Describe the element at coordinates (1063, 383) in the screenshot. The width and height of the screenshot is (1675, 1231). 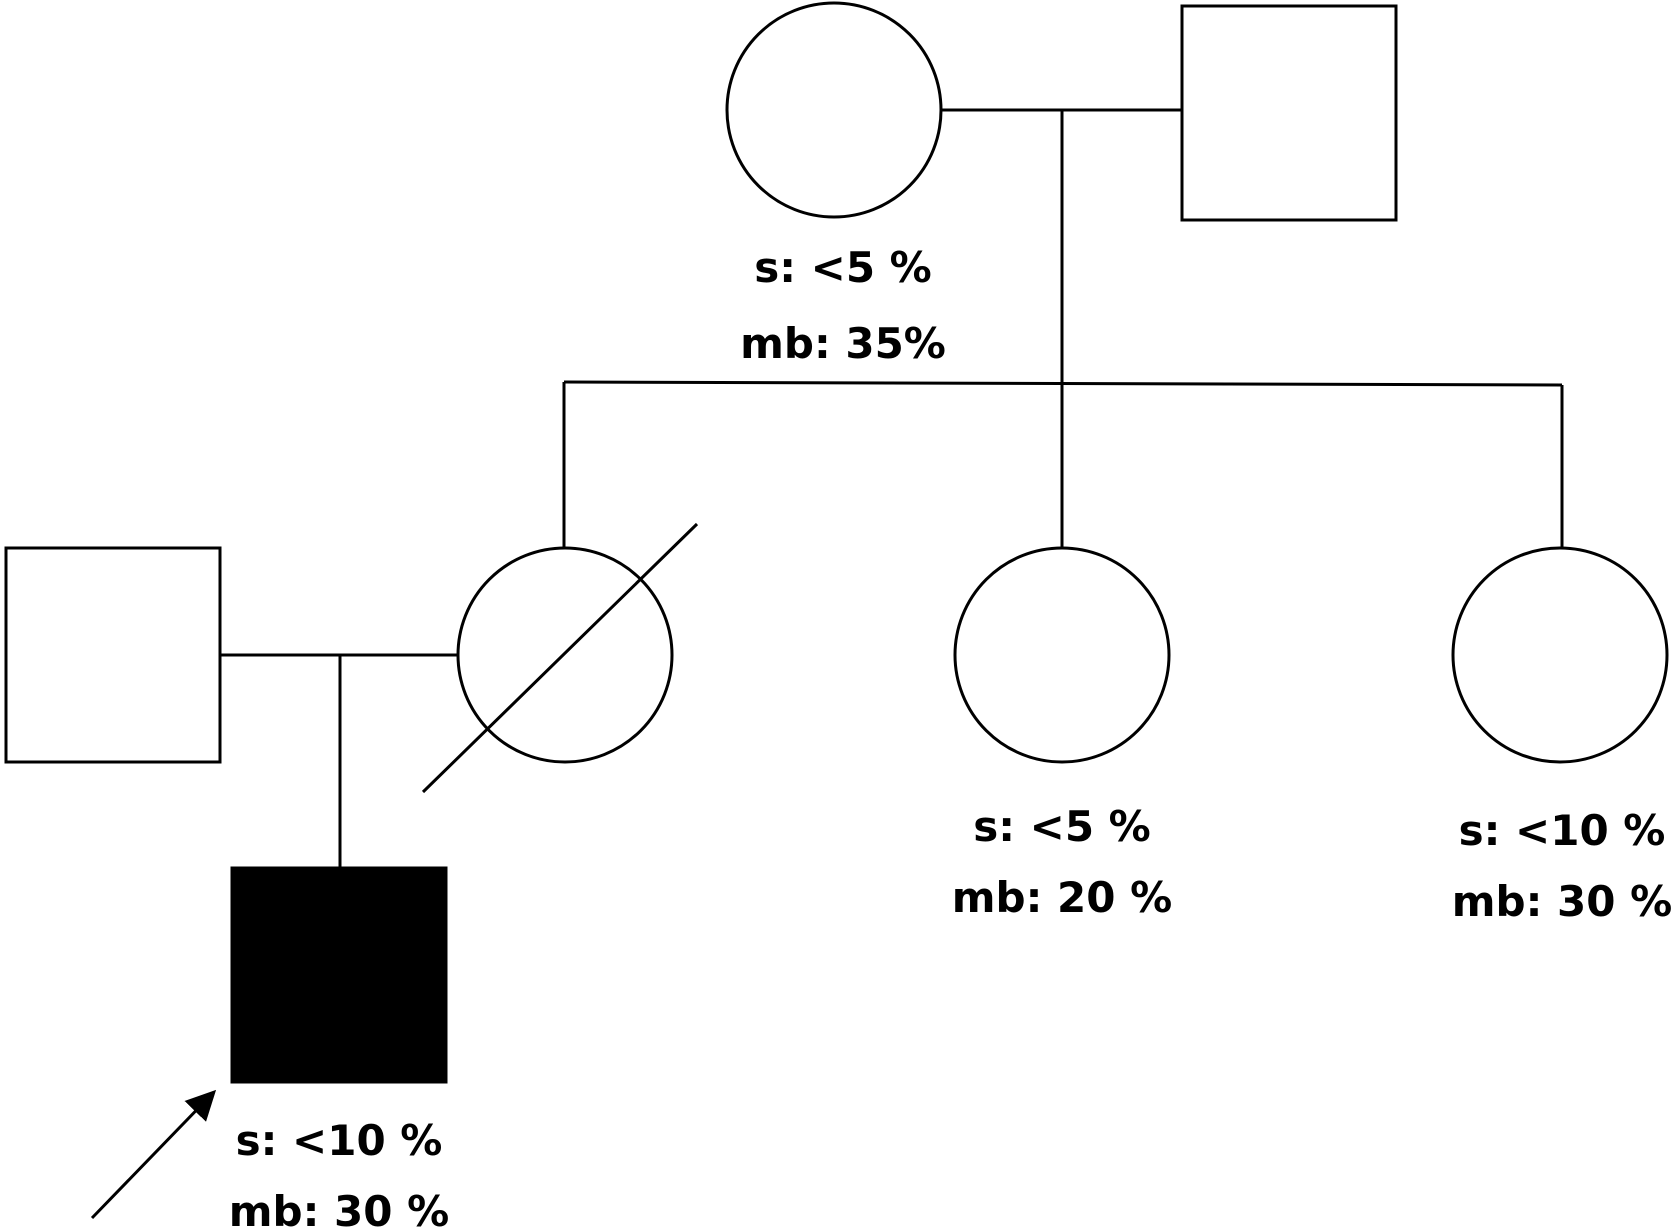
I see `sibship-line` at that location.